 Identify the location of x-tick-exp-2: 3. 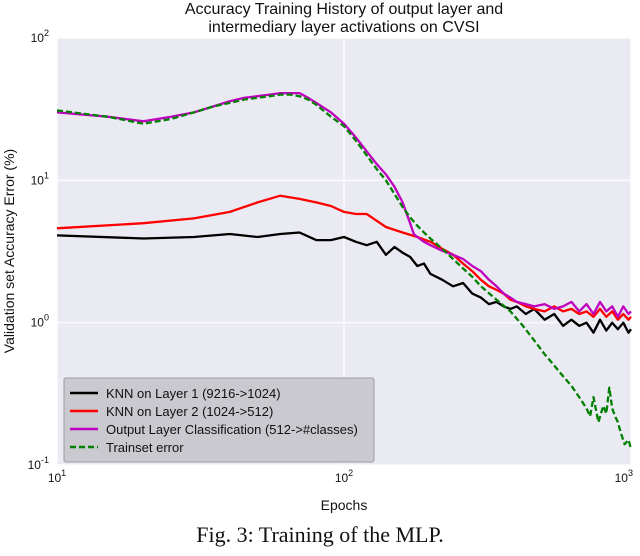
(630, 473).